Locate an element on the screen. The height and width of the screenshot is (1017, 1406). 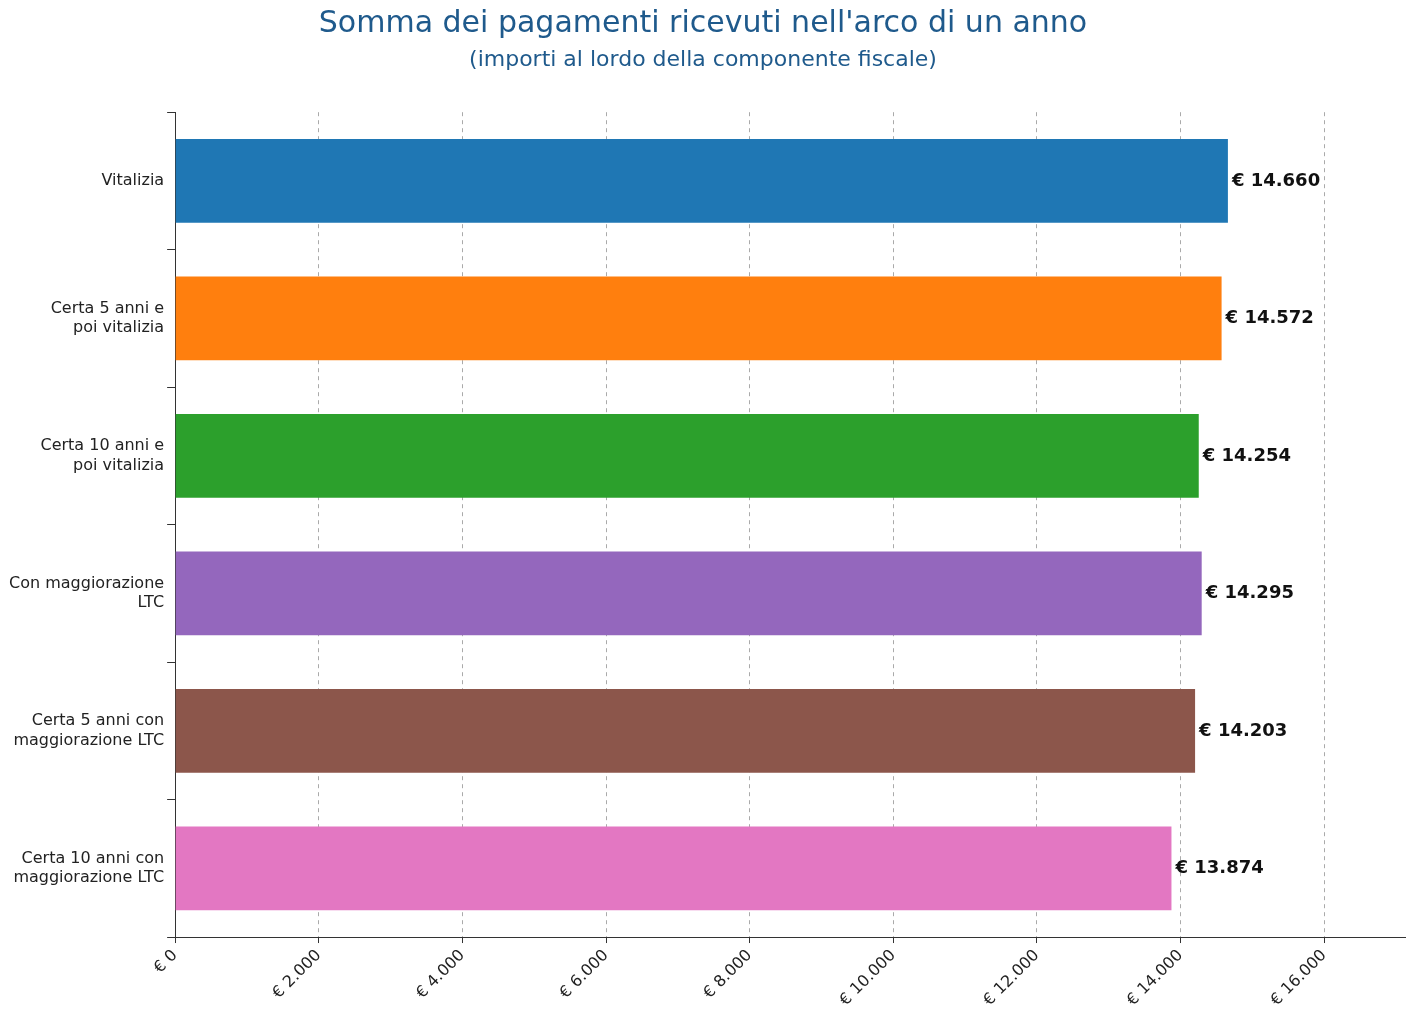
data-label: € 14.572 is located at coordinates (1269, 317).